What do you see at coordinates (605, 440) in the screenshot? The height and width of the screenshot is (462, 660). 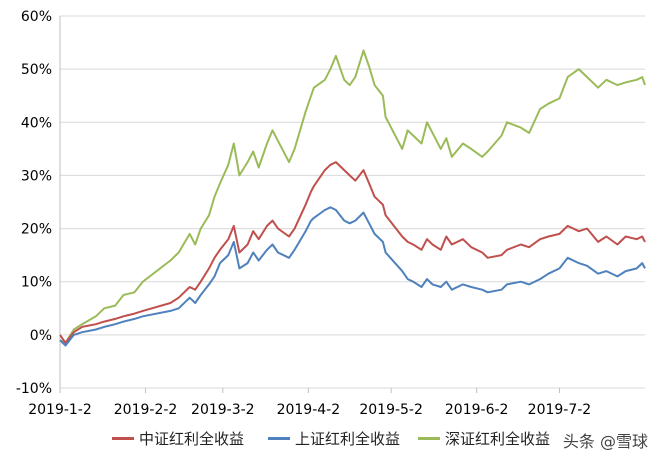 I see `watermark-text: 头条 @雪球` at bounding box center [605, 440].